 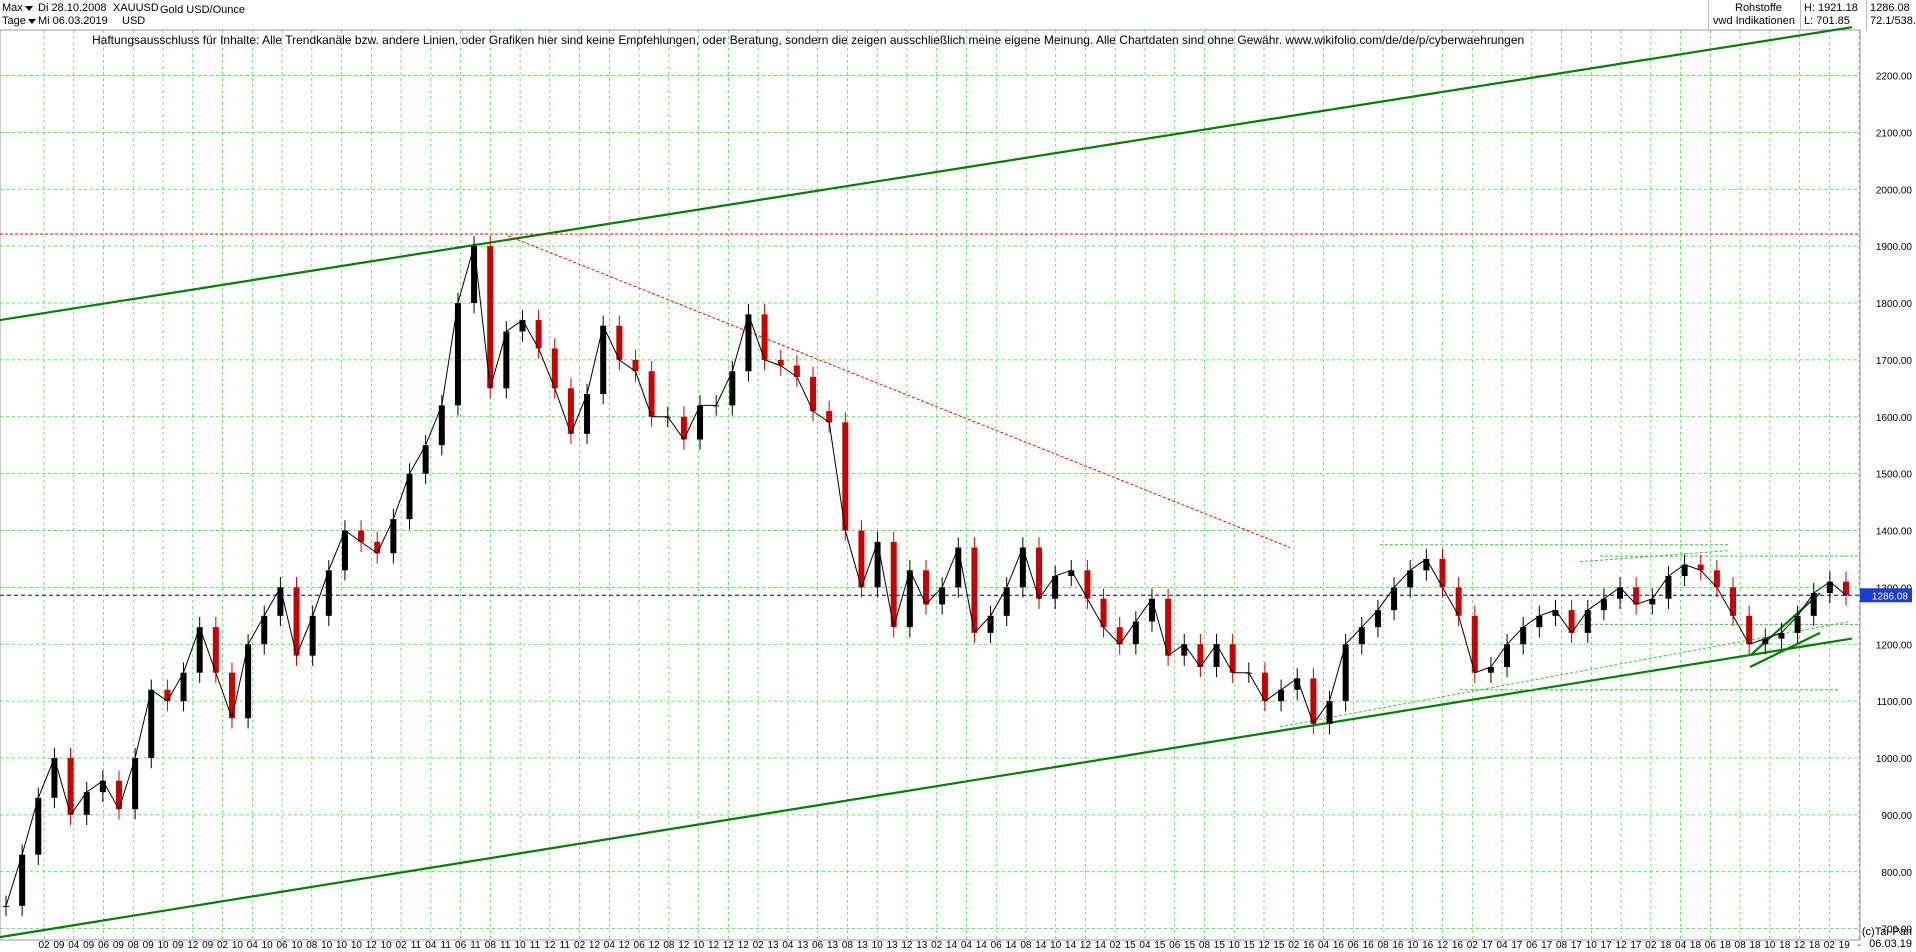 What do you see at coordinates (1896, 873) in the screenshot?
I see `y-tick-label: 800.00` at bounding box center [1896, 873].